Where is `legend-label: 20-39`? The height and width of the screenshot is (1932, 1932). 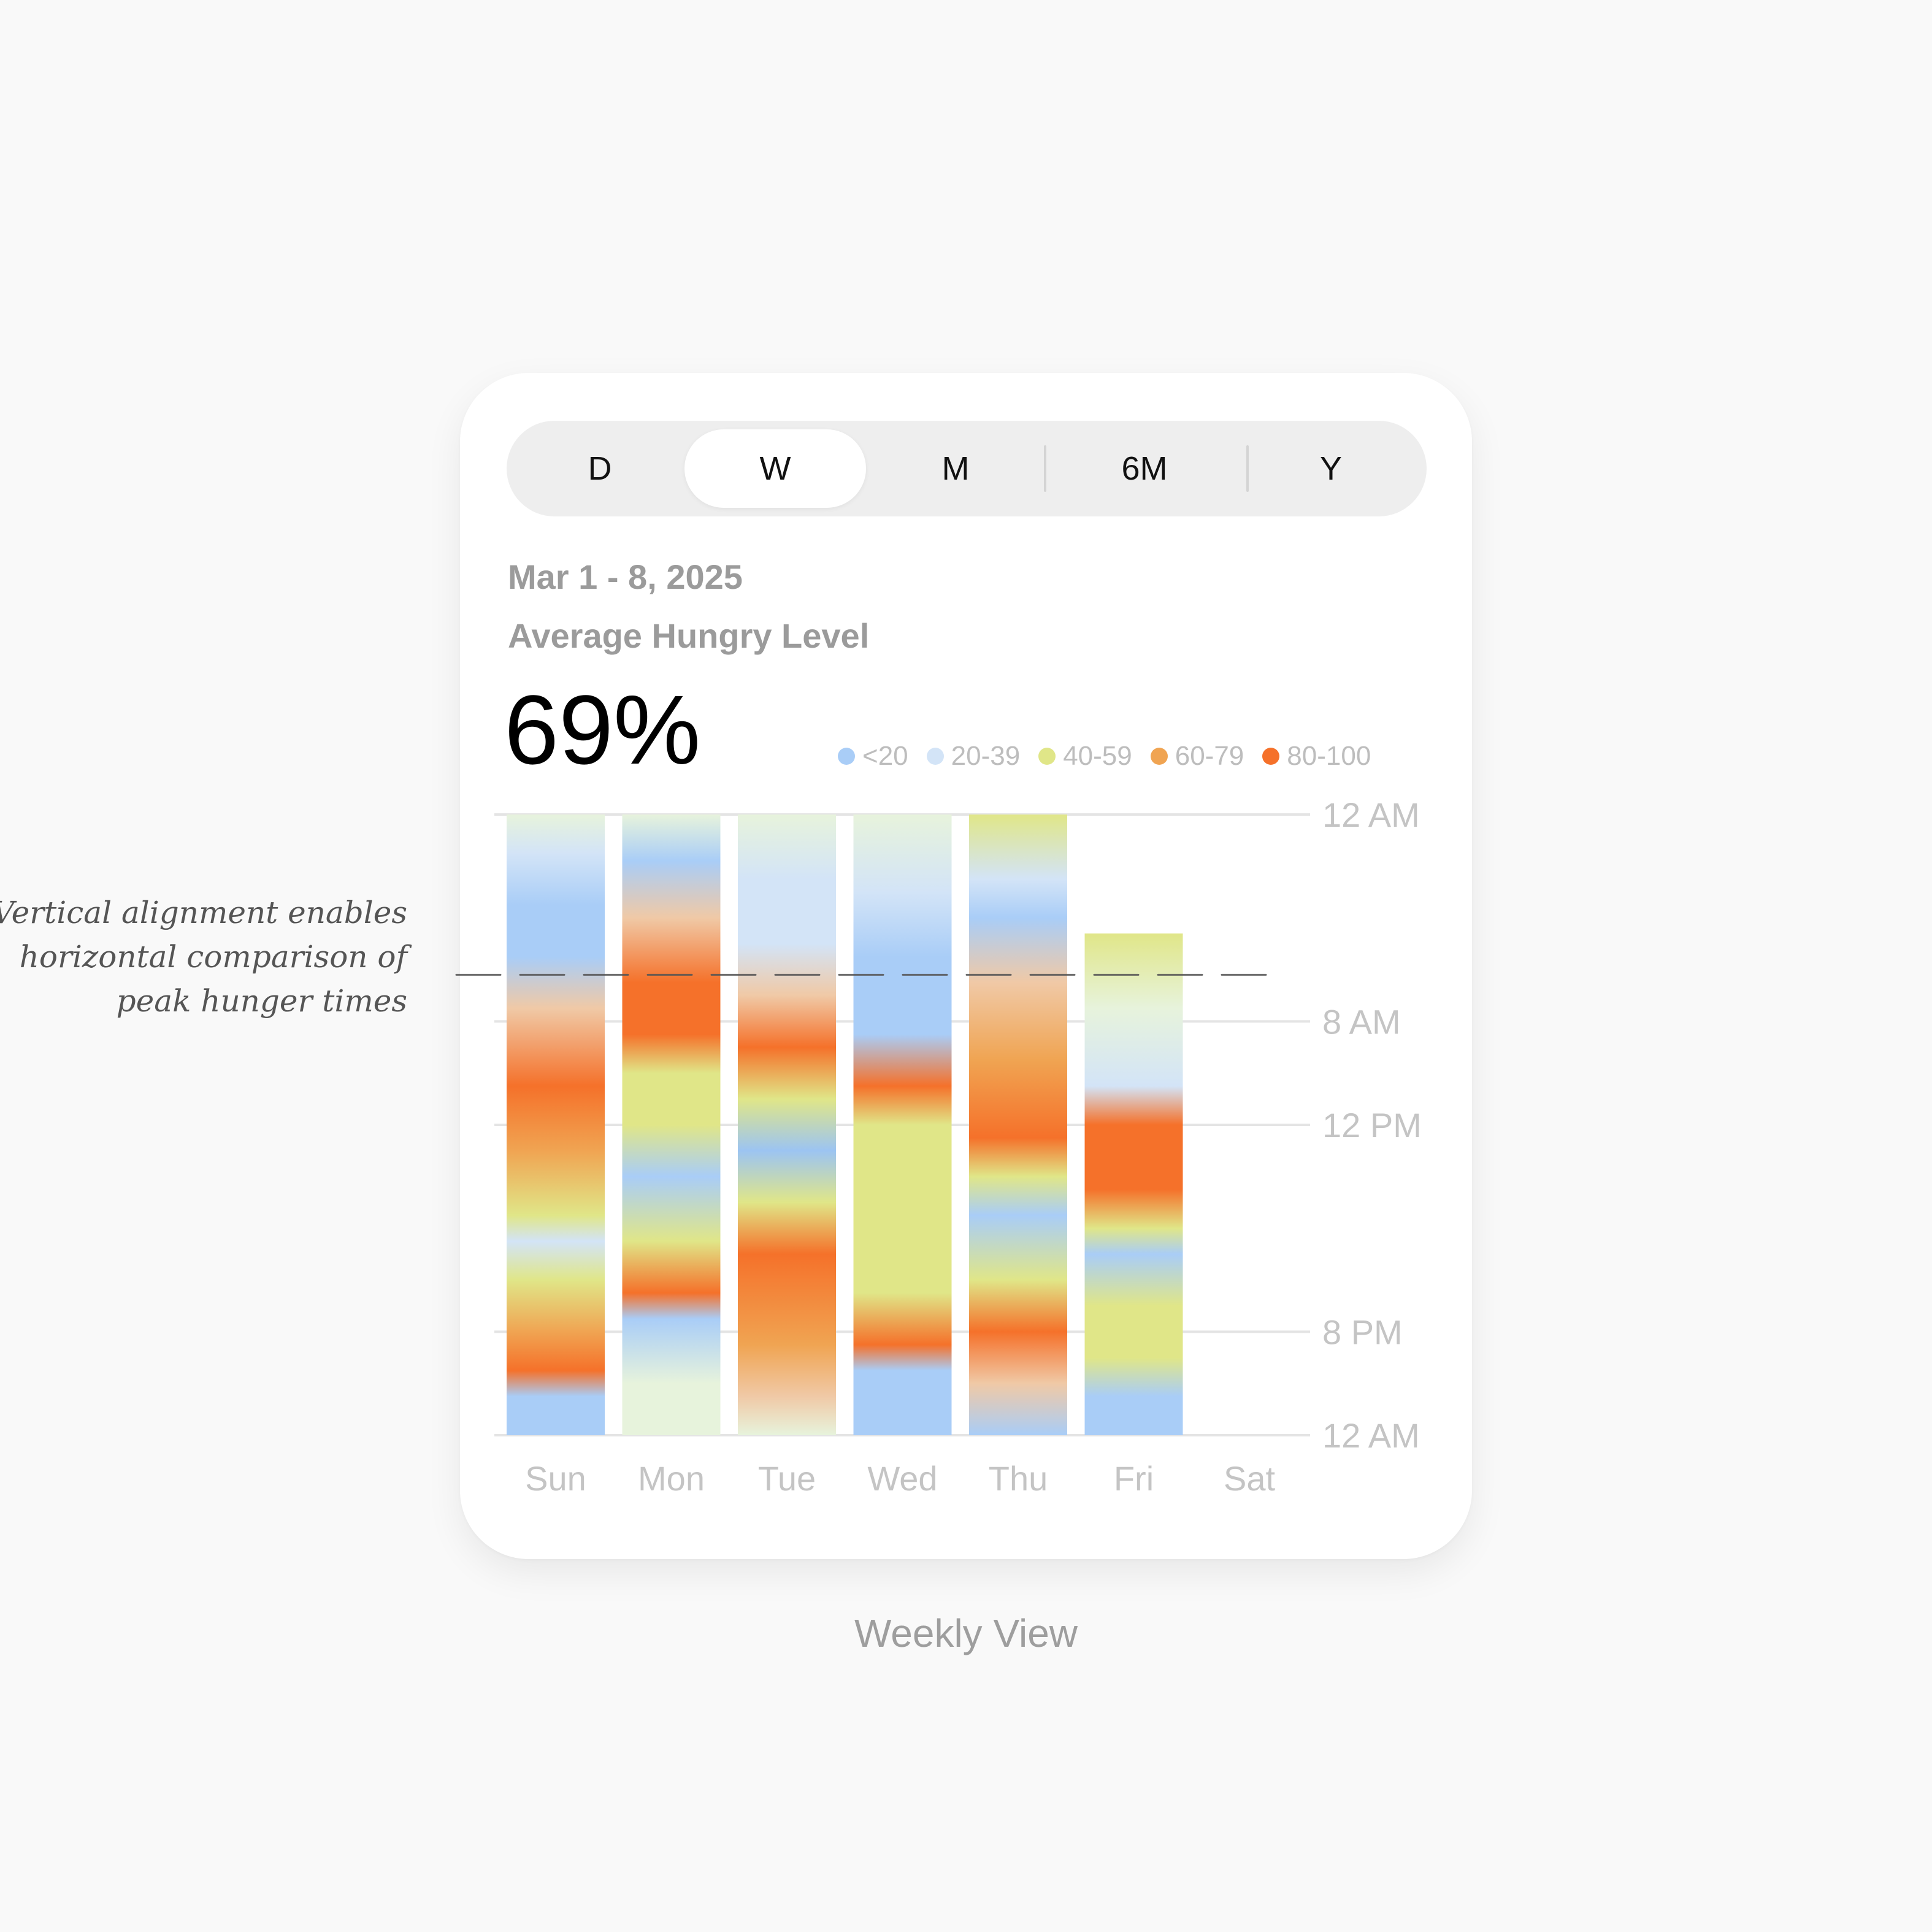 legend-label: 20-39 is located at coordinates (986, 756).